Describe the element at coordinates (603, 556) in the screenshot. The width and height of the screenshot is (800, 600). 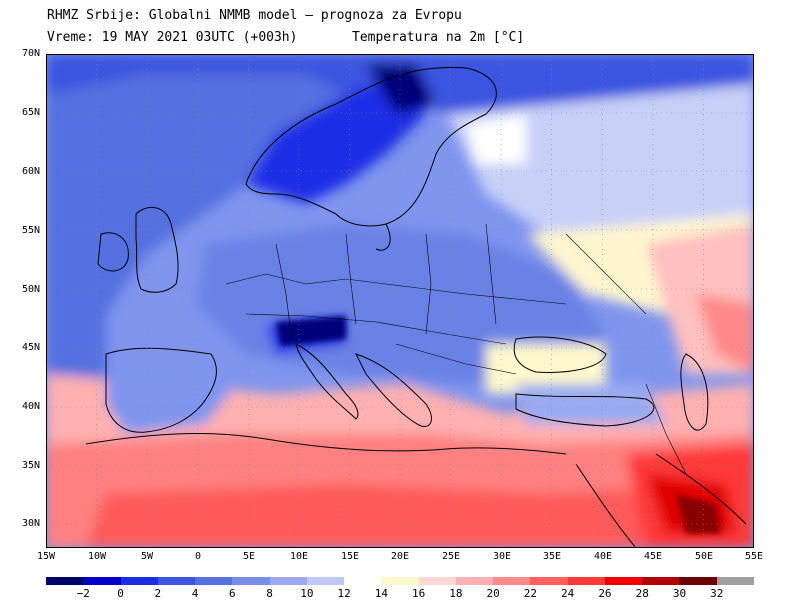
I see `lon-label: 40E` at that location.